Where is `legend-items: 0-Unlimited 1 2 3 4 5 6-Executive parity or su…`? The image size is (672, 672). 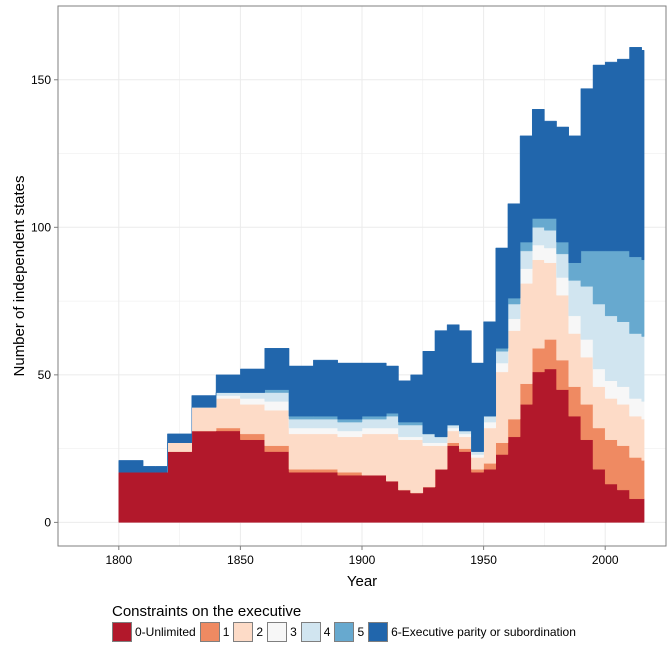
legend-items: 0-Unlimited 1 2 3 4 5 6-Executive parity or su… is located at coordinates (389, 632).